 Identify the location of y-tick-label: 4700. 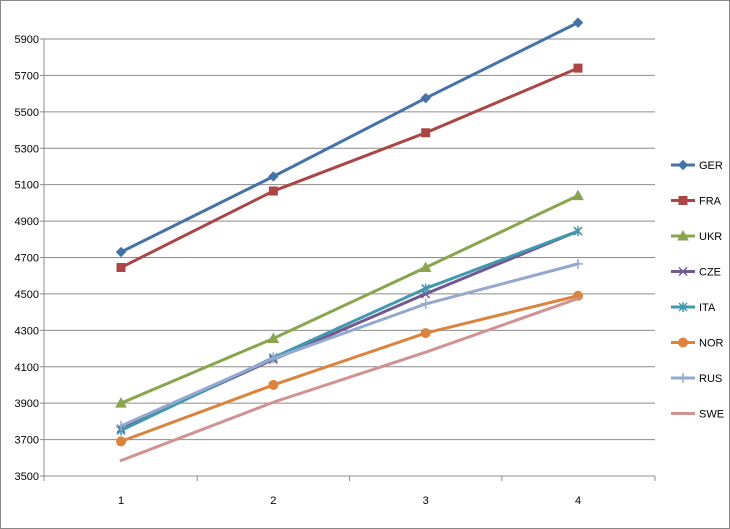
(27, 259).